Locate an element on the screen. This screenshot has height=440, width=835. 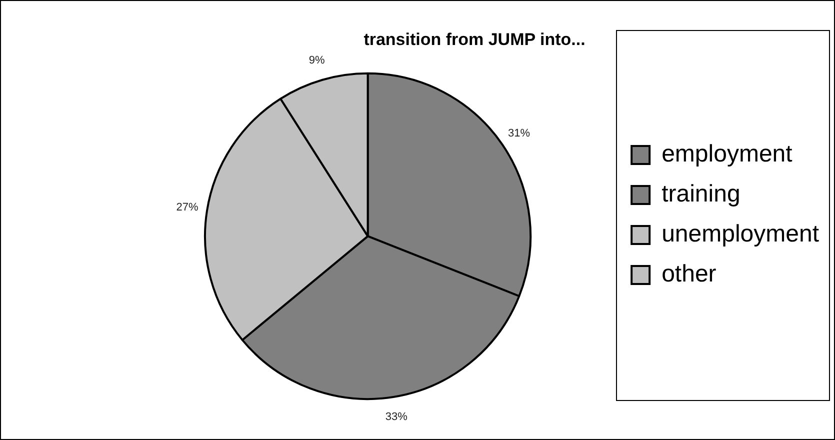
legend-label: unemployment is located at coordinates (741, 234).